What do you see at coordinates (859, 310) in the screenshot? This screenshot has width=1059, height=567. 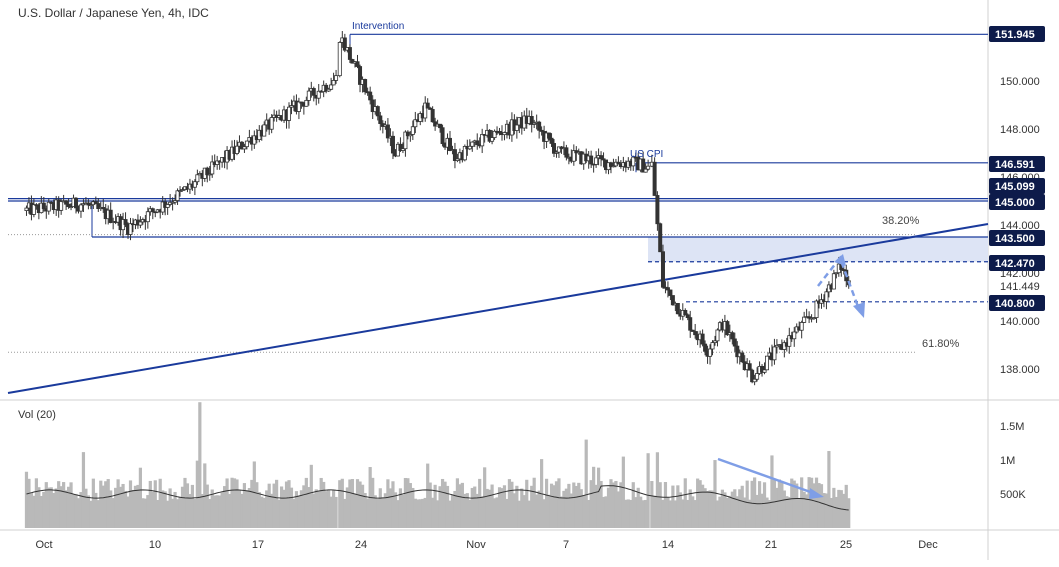 I see `projection-arrowhead` at bounding box center [859, 310].